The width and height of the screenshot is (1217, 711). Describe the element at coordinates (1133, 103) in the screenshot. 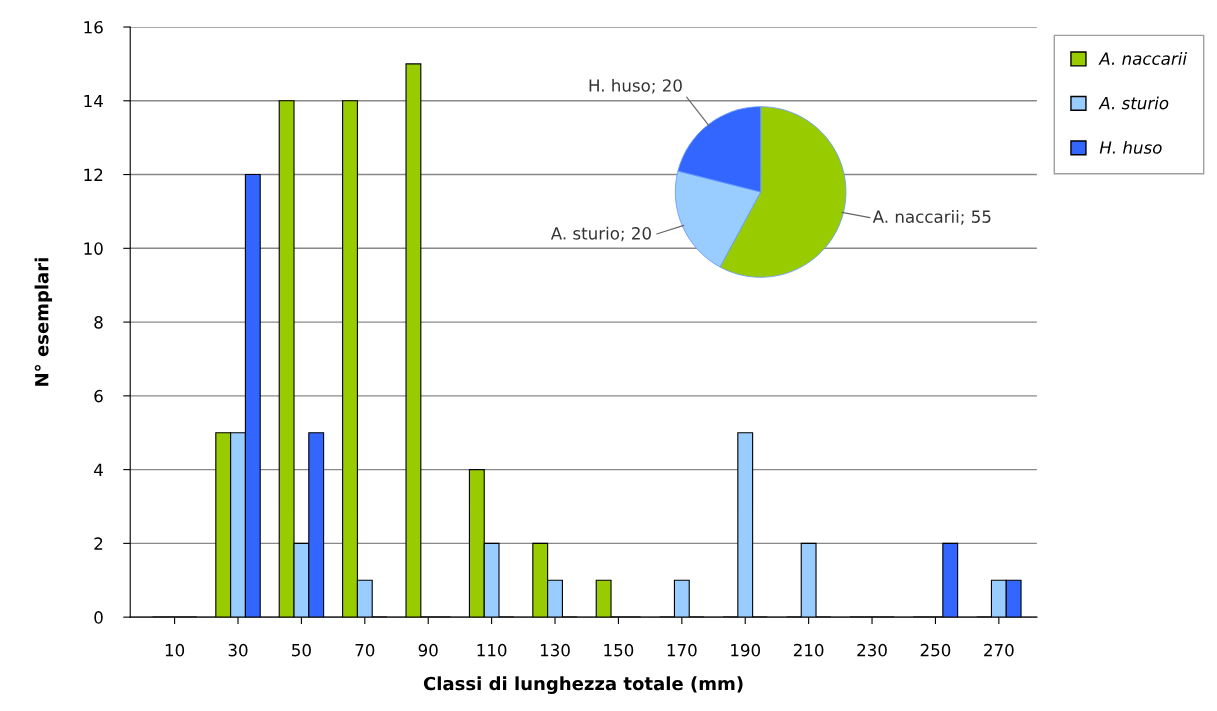

I see `legend-label: A. sturio` at that location.